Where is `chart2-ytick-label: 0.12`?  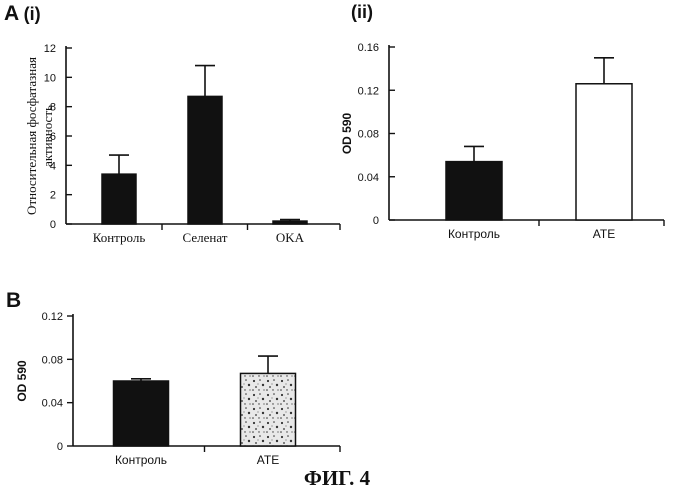
chart2-ytick-label: 0.12 is located at coordinates (368, 91).